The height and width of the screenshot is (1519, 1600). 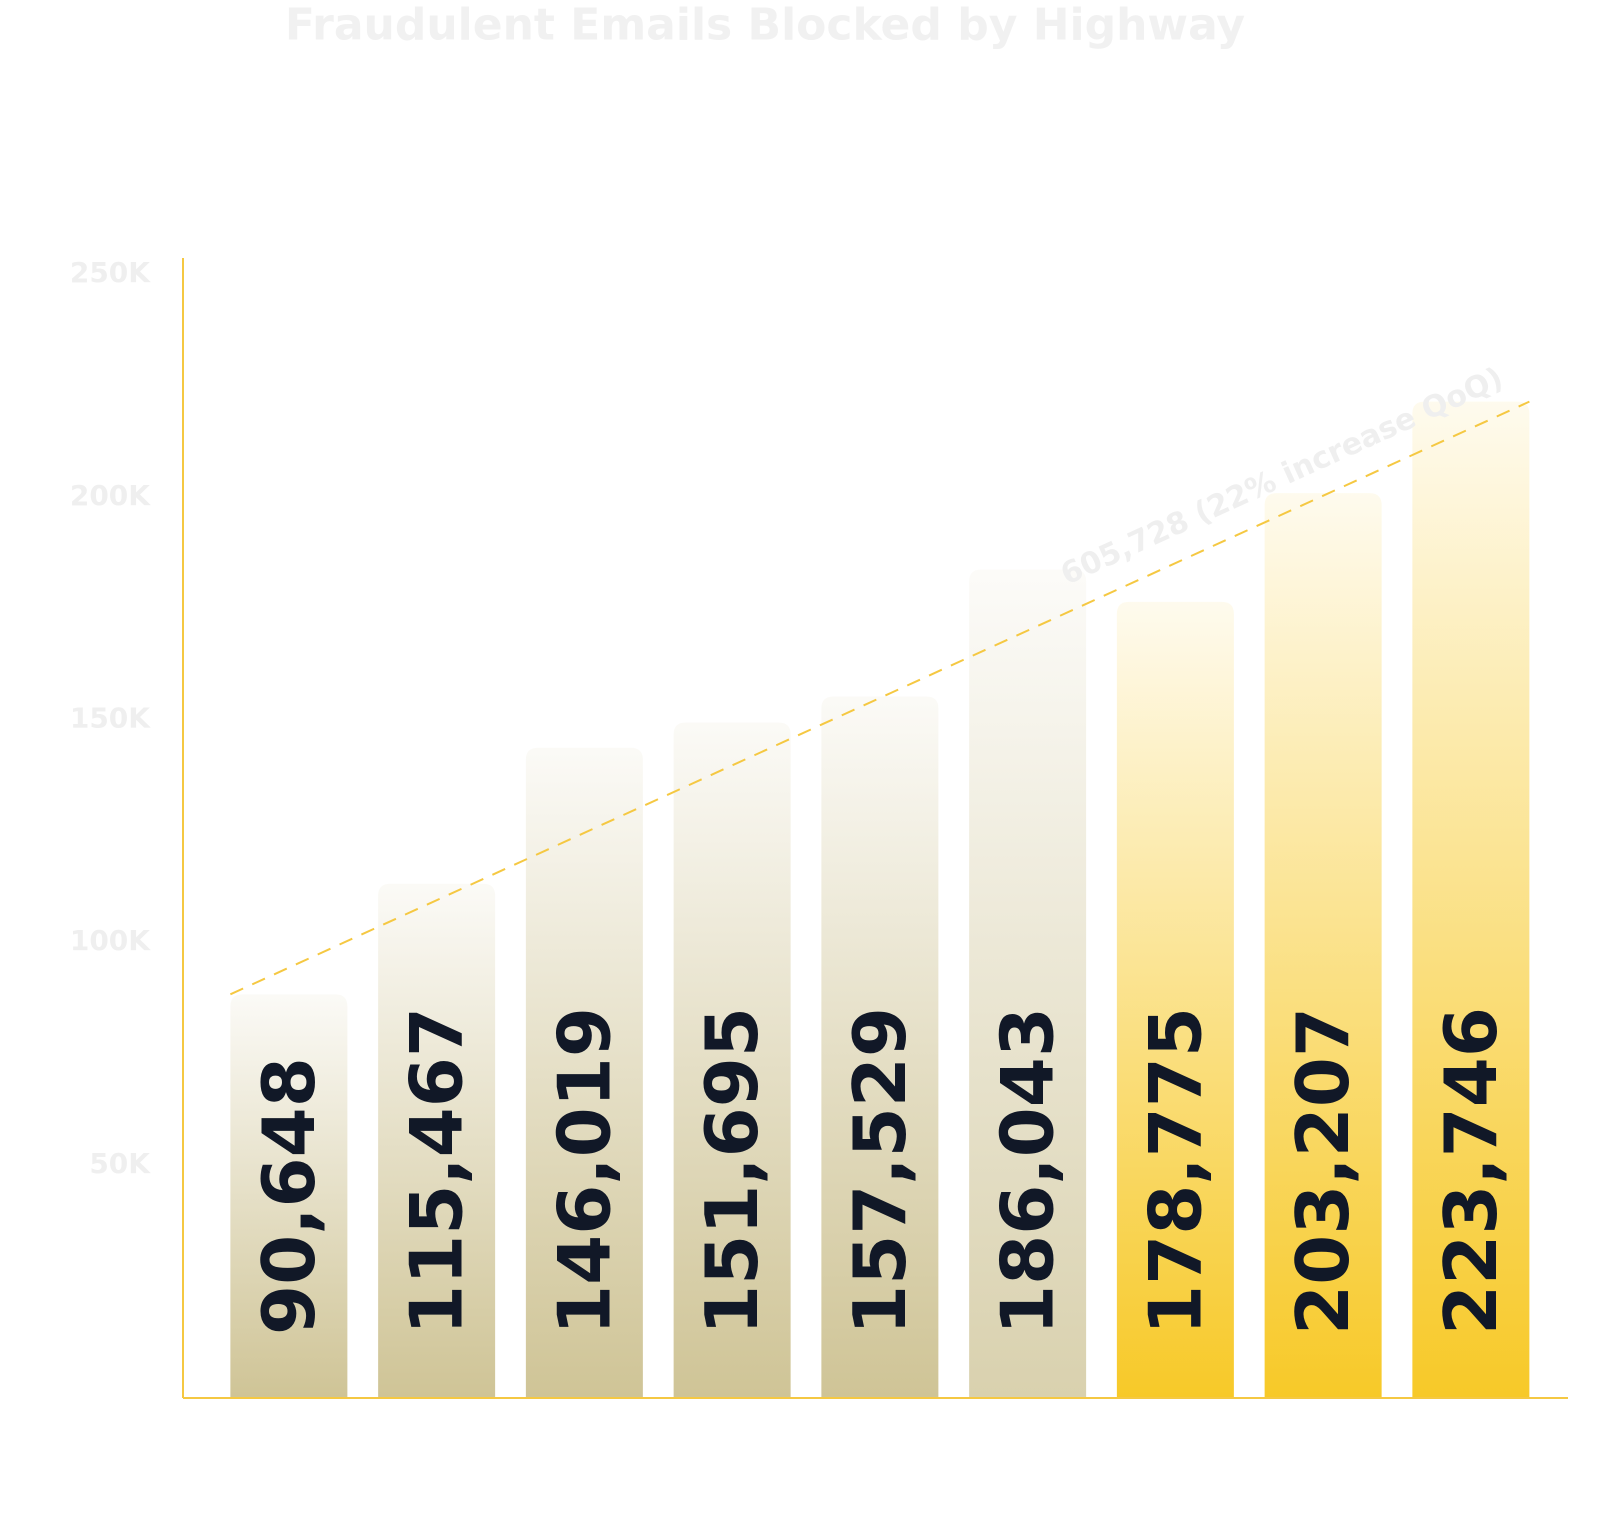 What do you see at coordinates (1028, 1171) in the screenshot?
I see `data-label: 186,043` at bounding box center [1028, 1171].